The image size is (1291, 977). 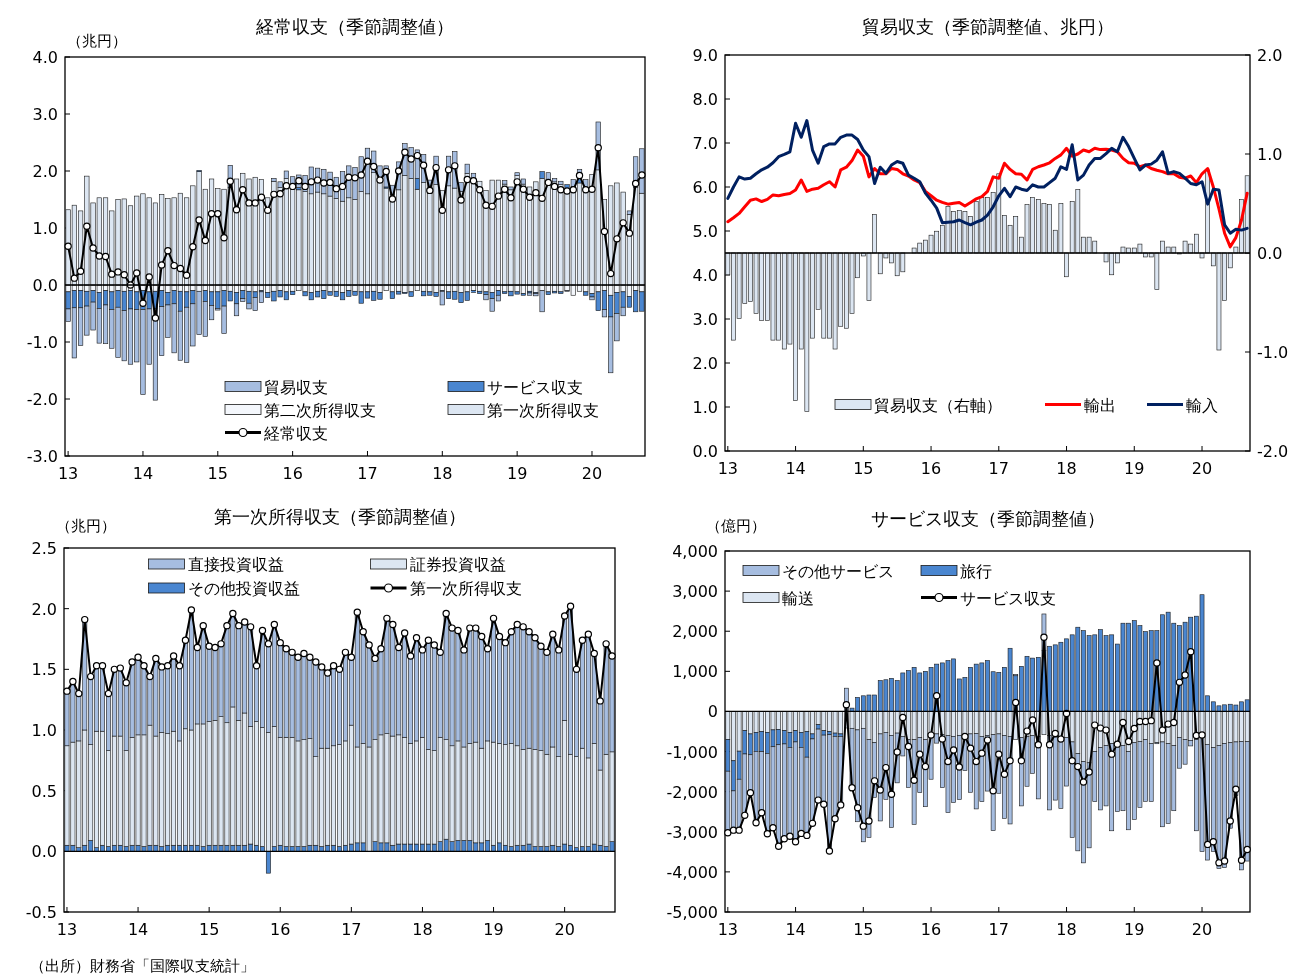 I want to click on legend-label: 経常収支, so click(x=296, y=433).